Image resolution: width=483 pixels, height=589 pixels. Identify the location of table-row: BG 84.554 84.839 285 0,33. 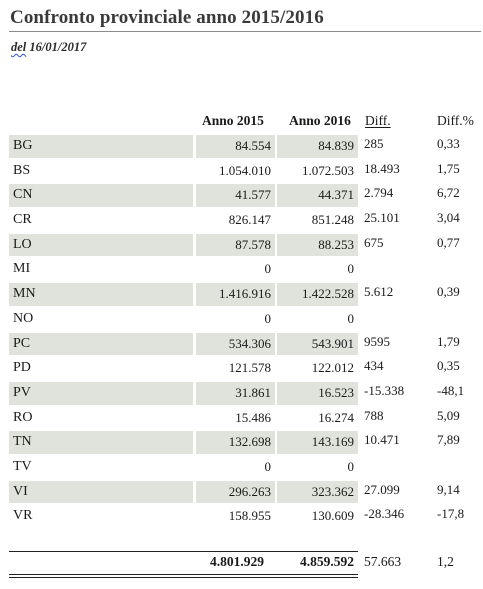
(241, 146).